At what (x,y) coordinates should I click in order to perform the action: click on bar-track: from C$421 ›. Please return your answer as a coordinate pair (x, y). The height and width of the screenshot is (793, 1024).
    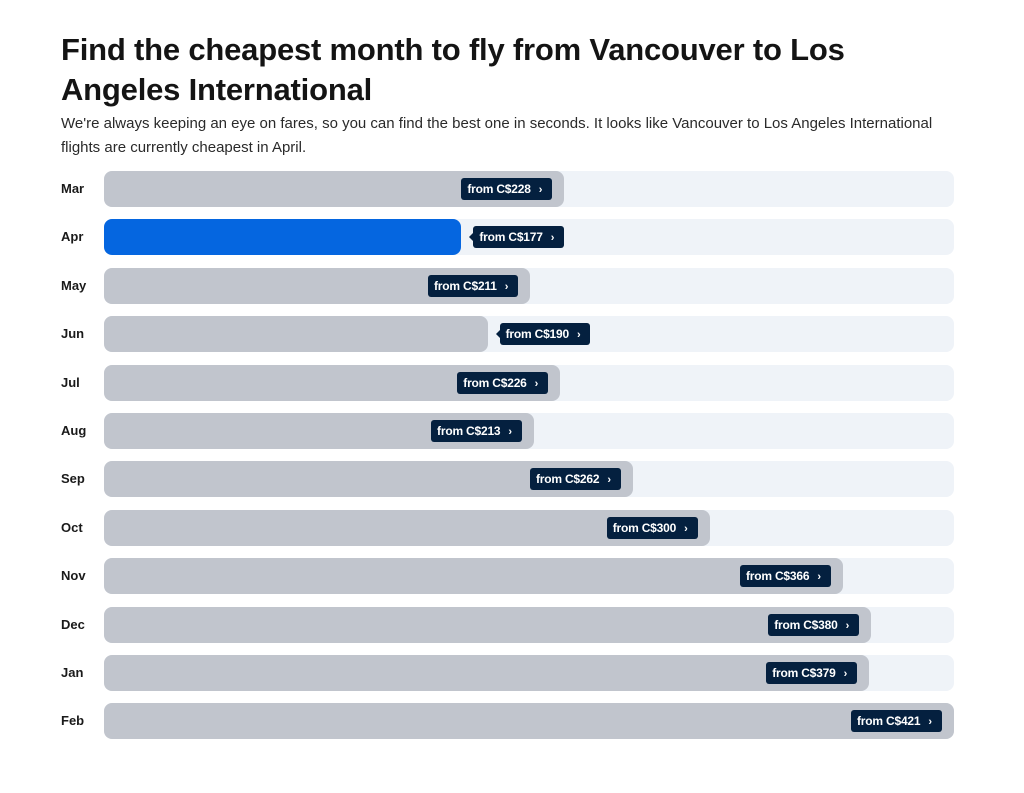
    Looking at the image, I should click on (529, 721).